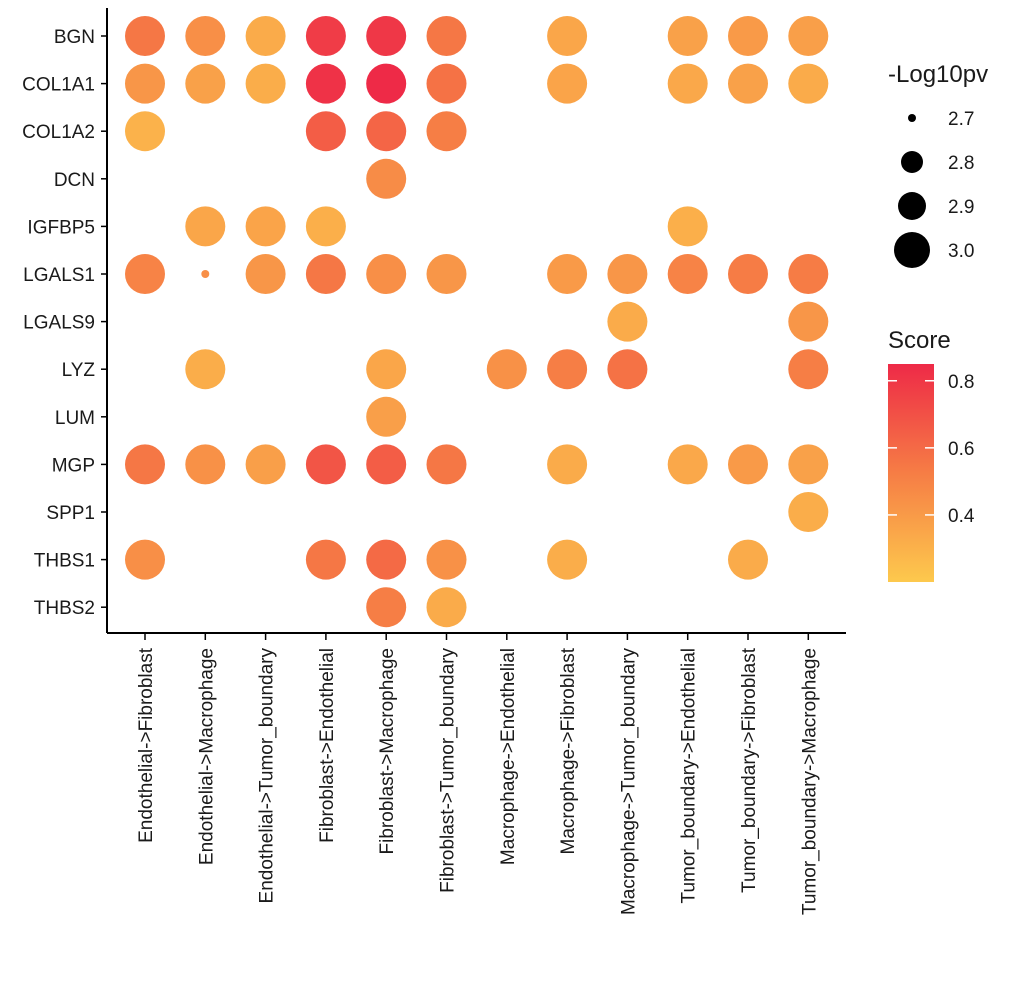 This screenshot has height=990, width=1016. I want to click on dot-mgp-fibroblast-endothelial, so click(325, 464).